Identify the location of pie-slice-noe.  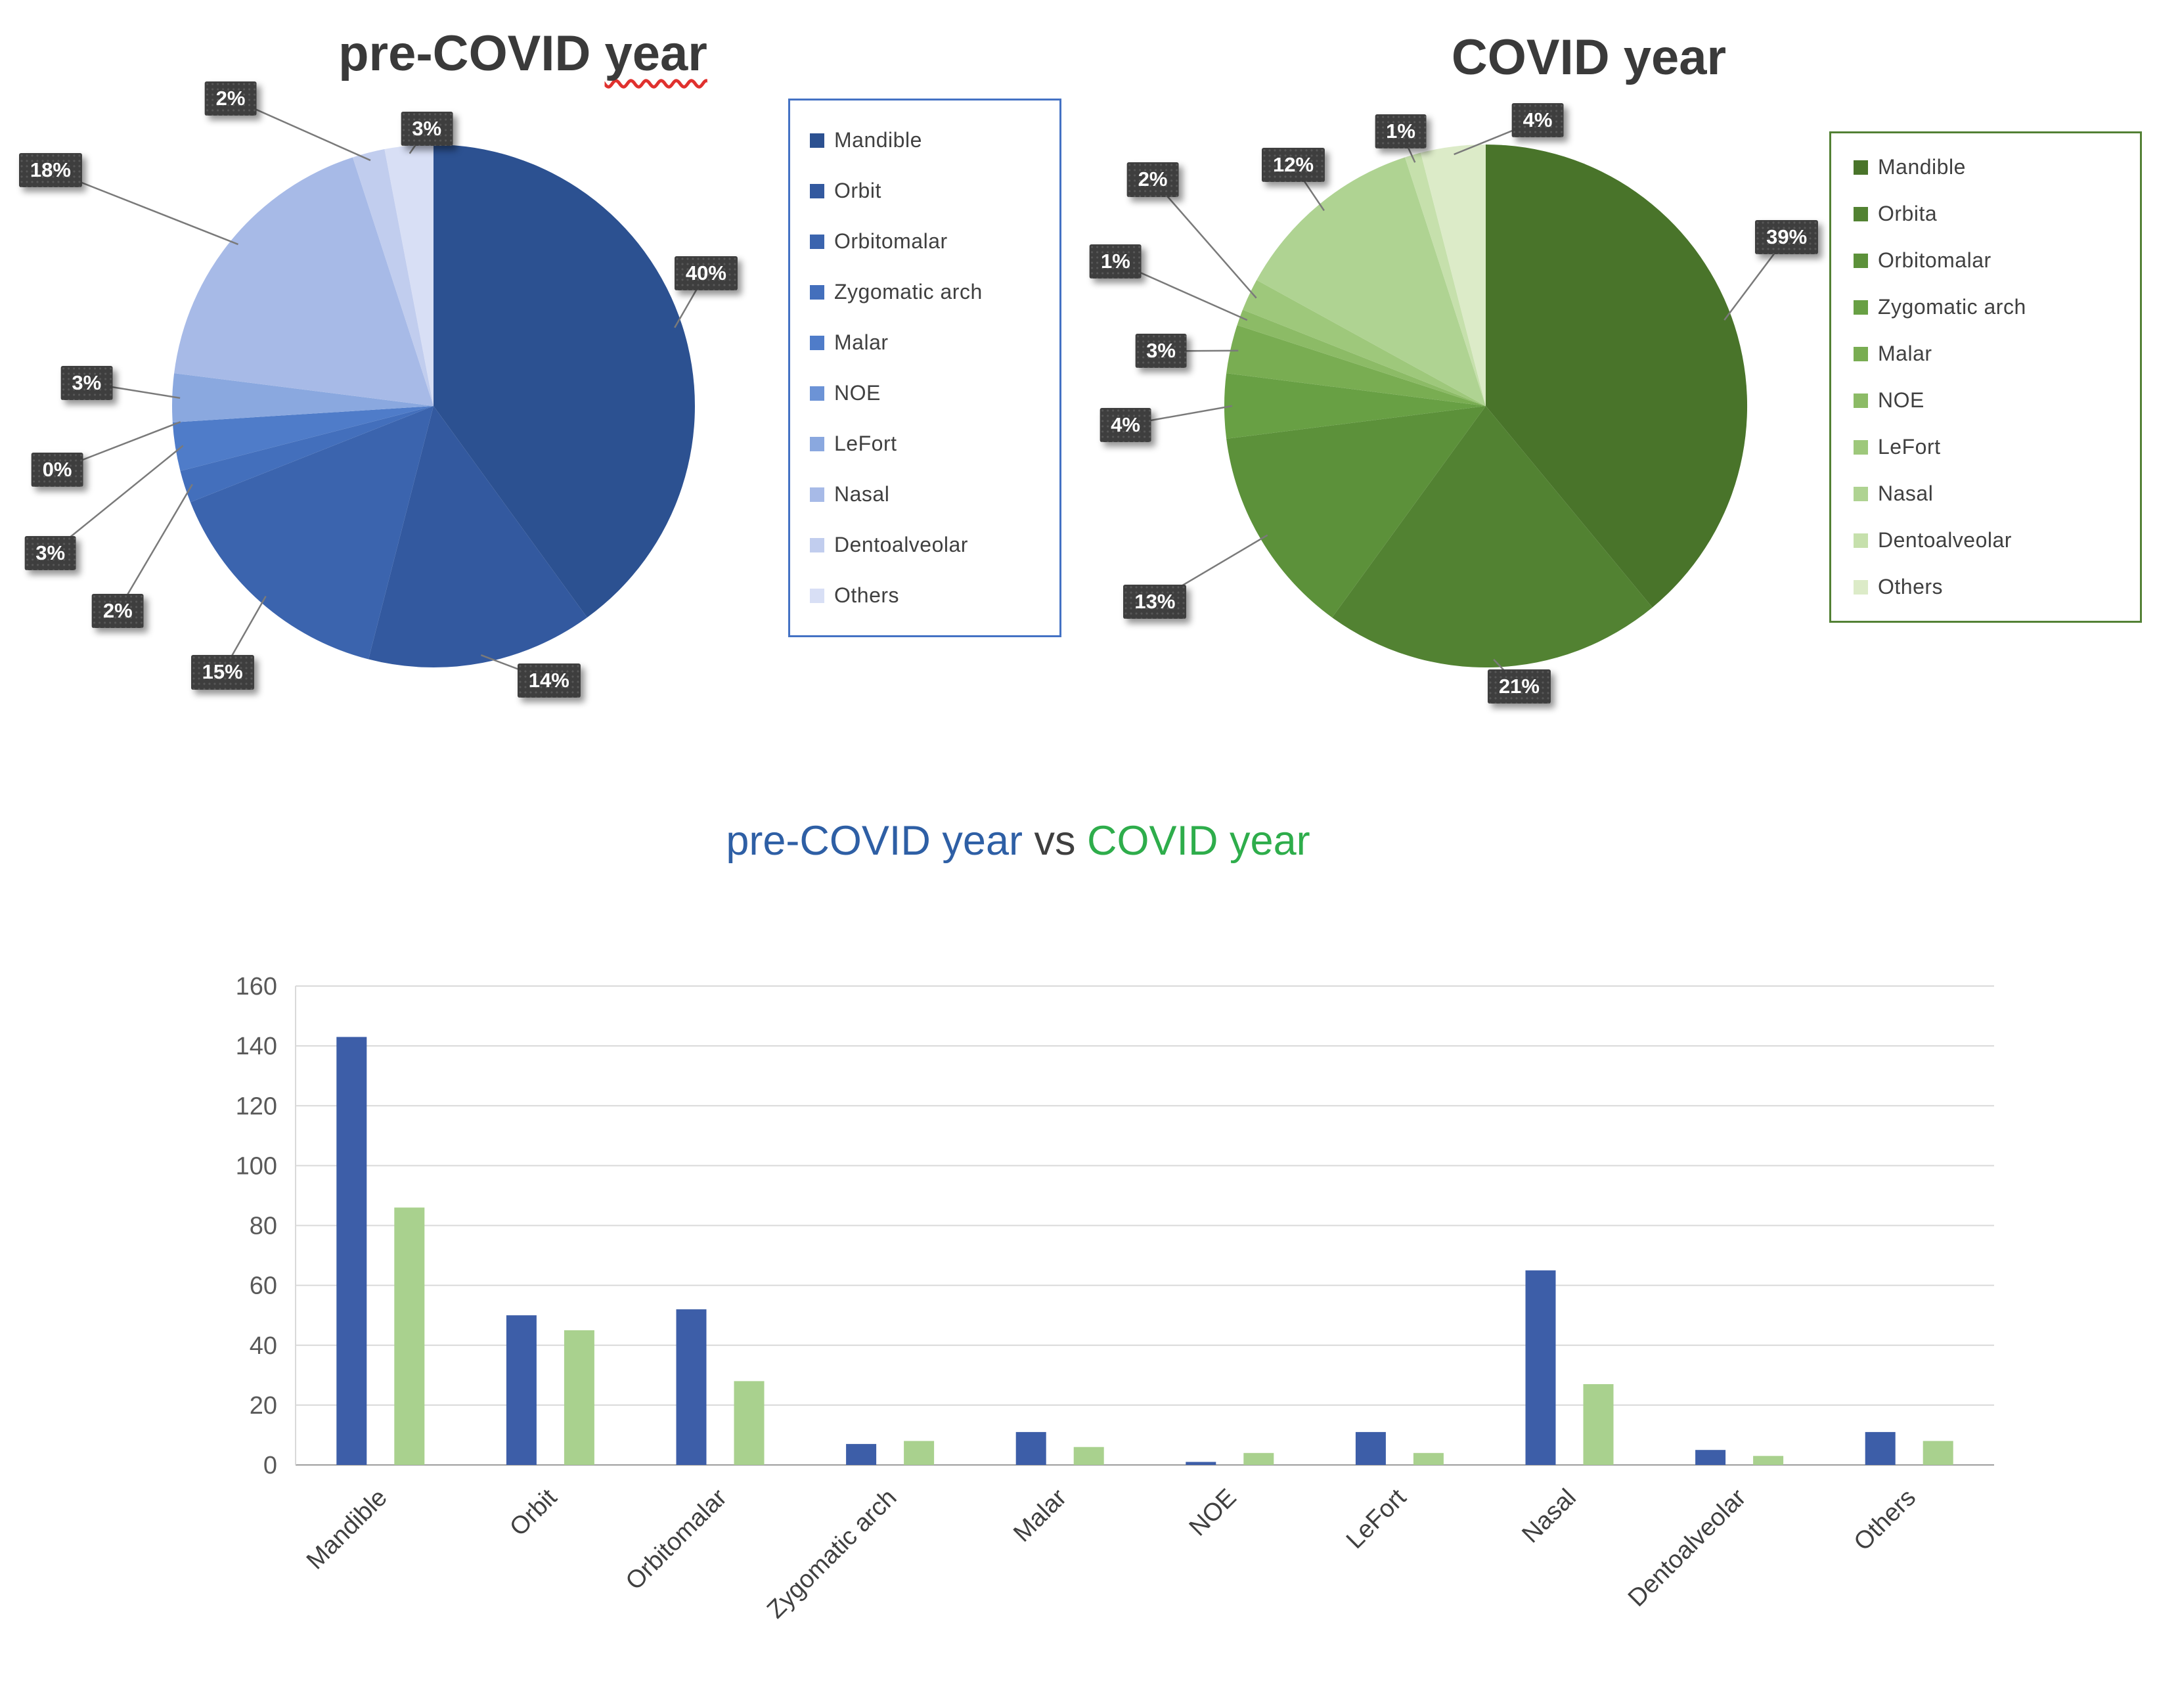
(1362, 357).